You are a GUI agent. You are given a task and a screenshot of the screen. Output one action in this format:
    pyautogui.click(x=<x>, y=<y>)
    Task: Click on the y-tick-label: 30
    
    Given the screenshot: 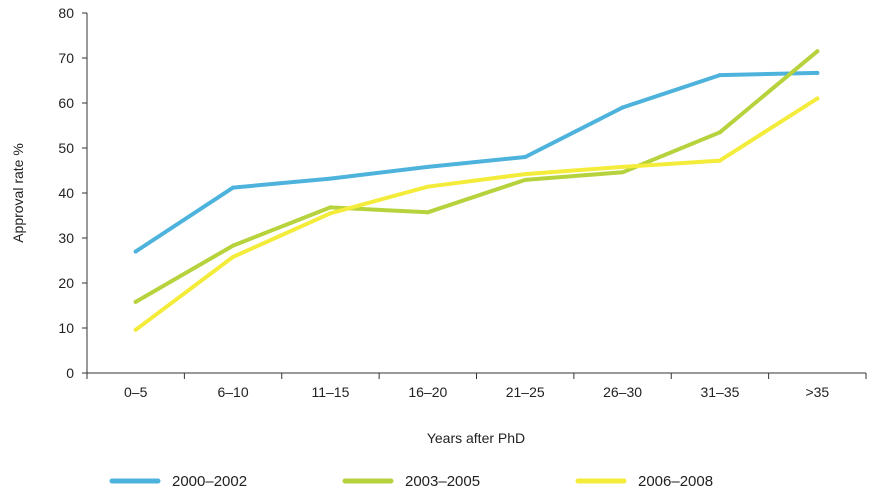 What is the action you would take?
    pyautogui.click(x=66, y=238)
    